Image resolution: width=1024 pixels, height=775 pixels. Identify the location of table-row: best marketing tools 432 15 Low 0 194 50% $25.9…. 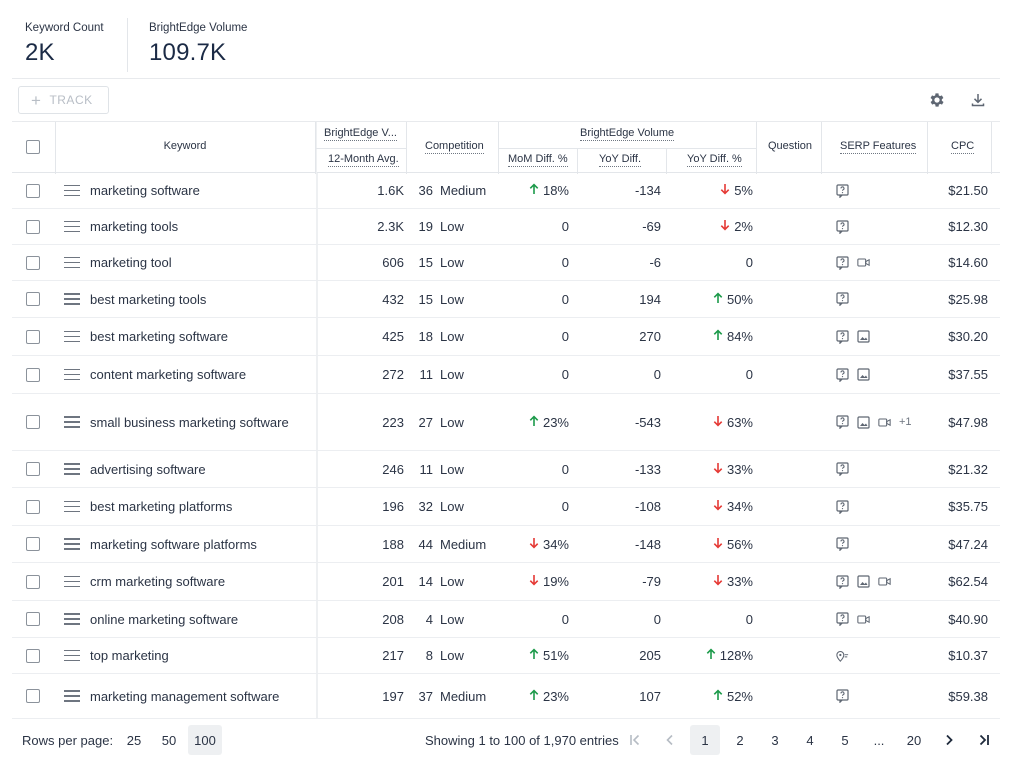
(506, 299).